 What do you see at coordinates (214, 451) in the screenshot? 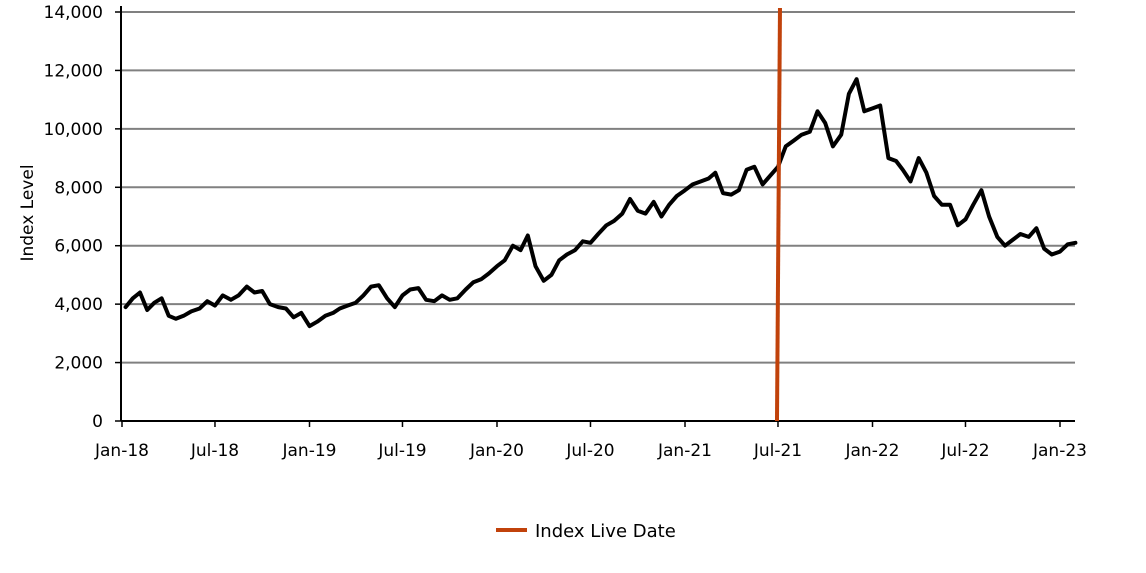
I see `x-tick-label: Jul-18` at bounding box center [214, 451].